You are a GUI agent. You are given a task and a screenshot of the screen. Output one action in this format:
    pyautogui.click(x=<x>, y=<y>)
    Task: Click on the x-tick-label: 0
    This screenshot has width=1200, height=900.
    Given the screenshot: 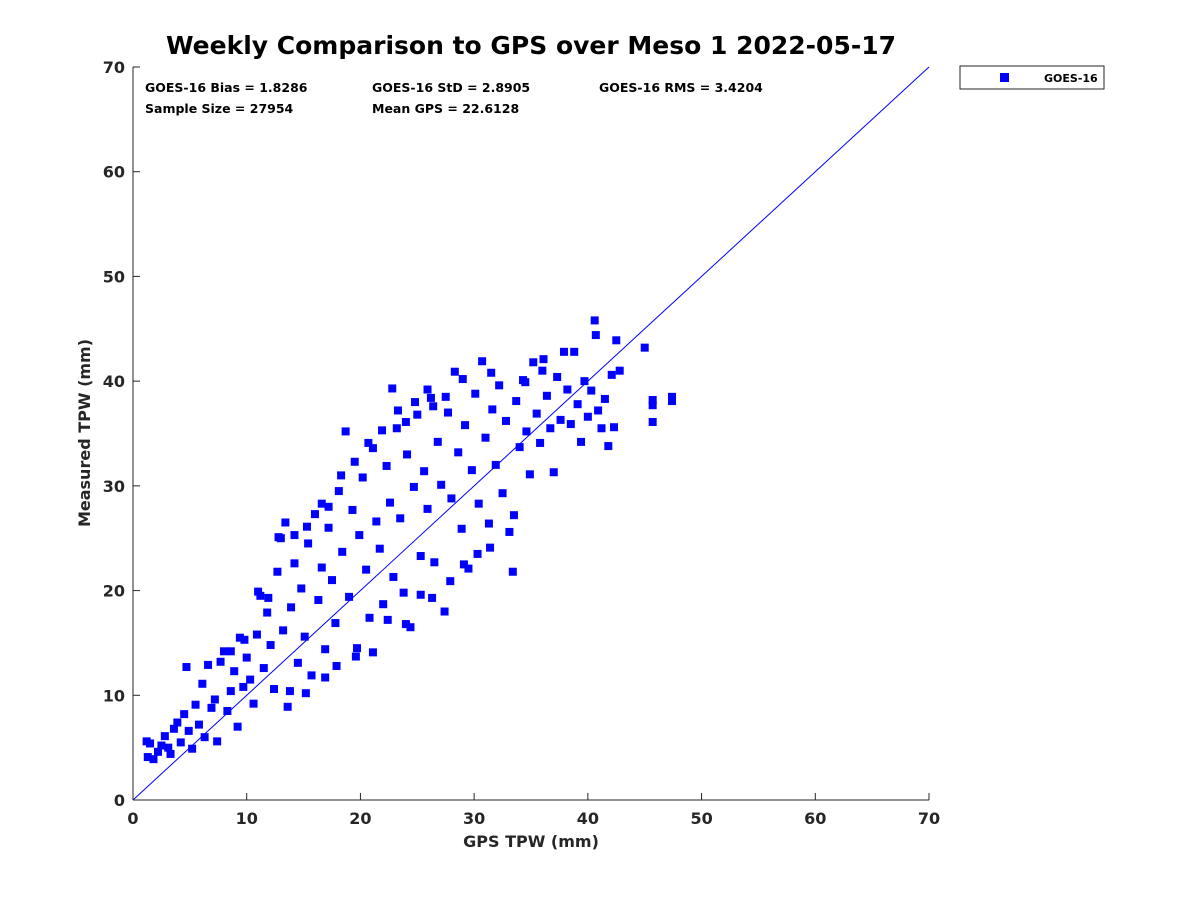 What is the action you would take?
    pyautogui.click(x=132, y=818)
    